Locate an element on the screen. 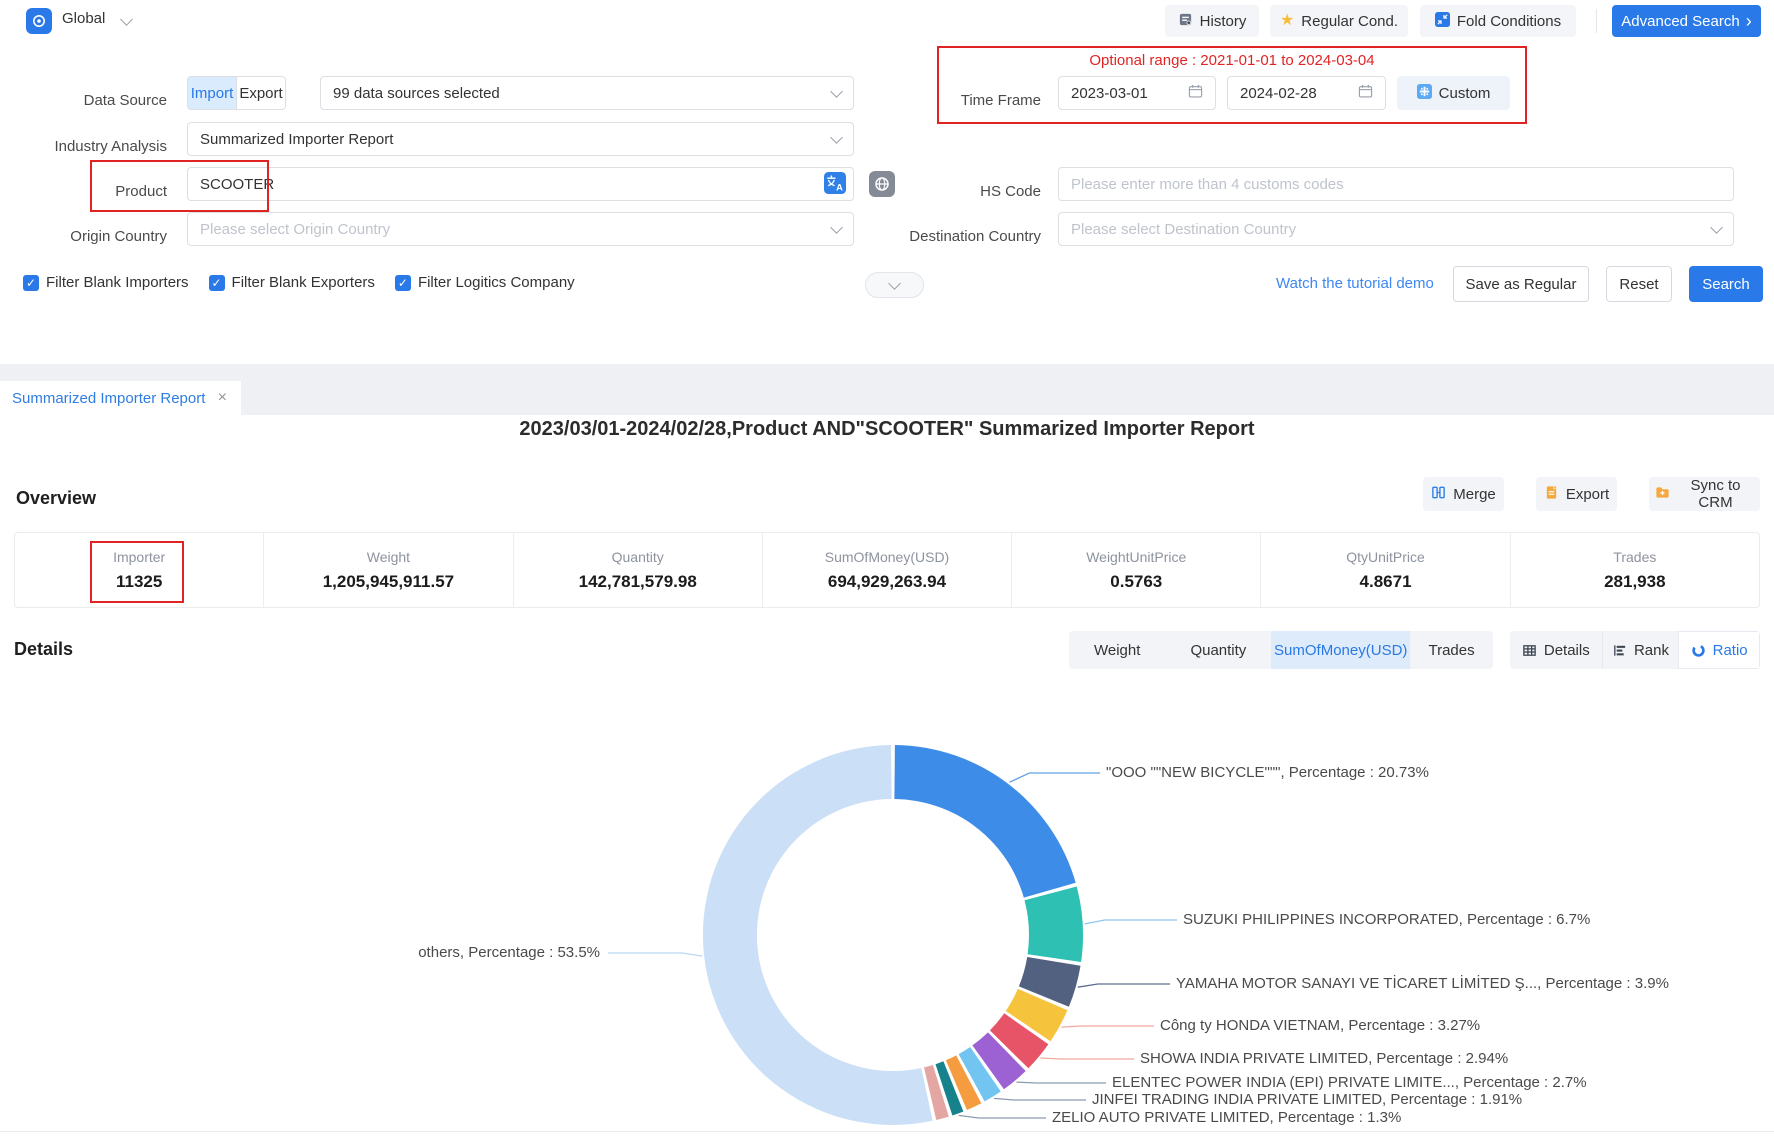  hs-code-input is located at coordinates (1396, 184).